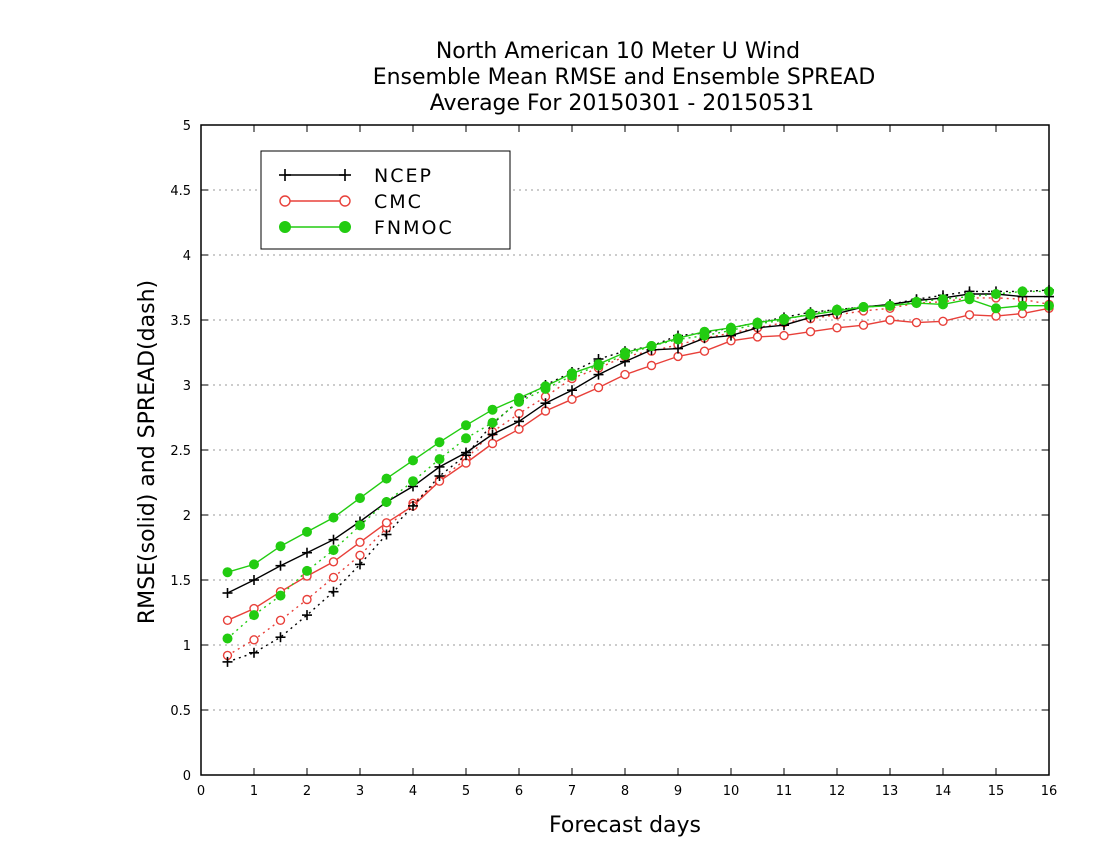 This screenshot has height=850, width=1100. I want to click on legend-item-ncep: NCEP, so click(356, 176).